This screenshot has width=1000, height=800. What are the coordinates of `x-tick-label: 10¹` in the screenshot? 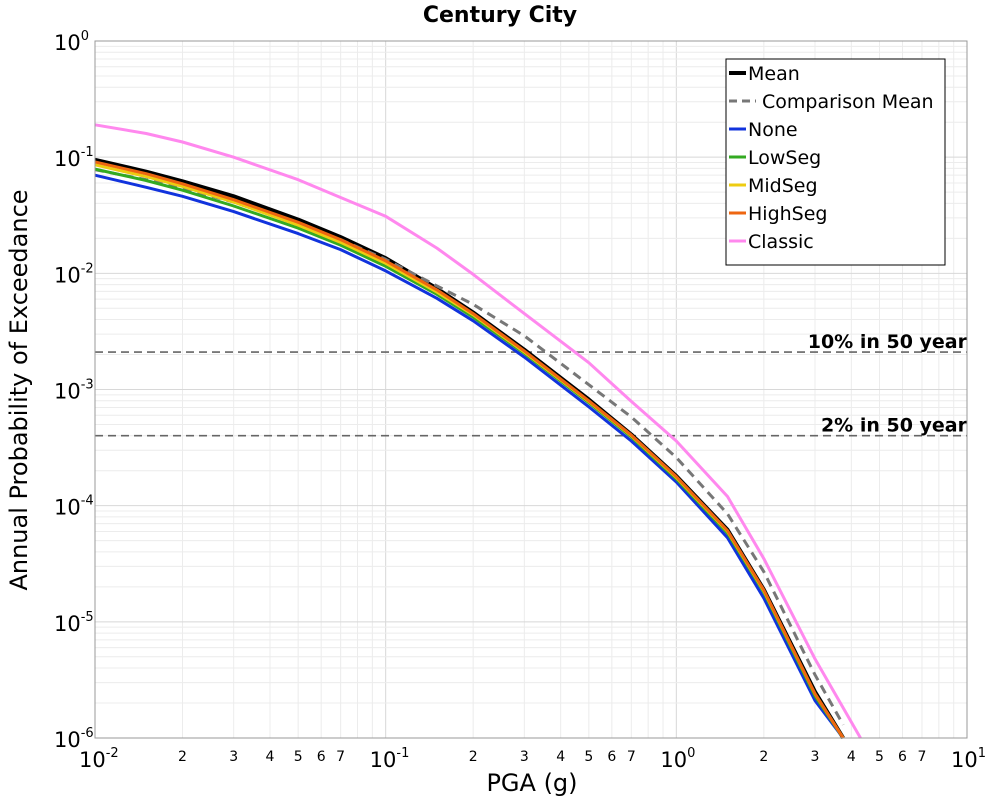 It's located at (968, 759).